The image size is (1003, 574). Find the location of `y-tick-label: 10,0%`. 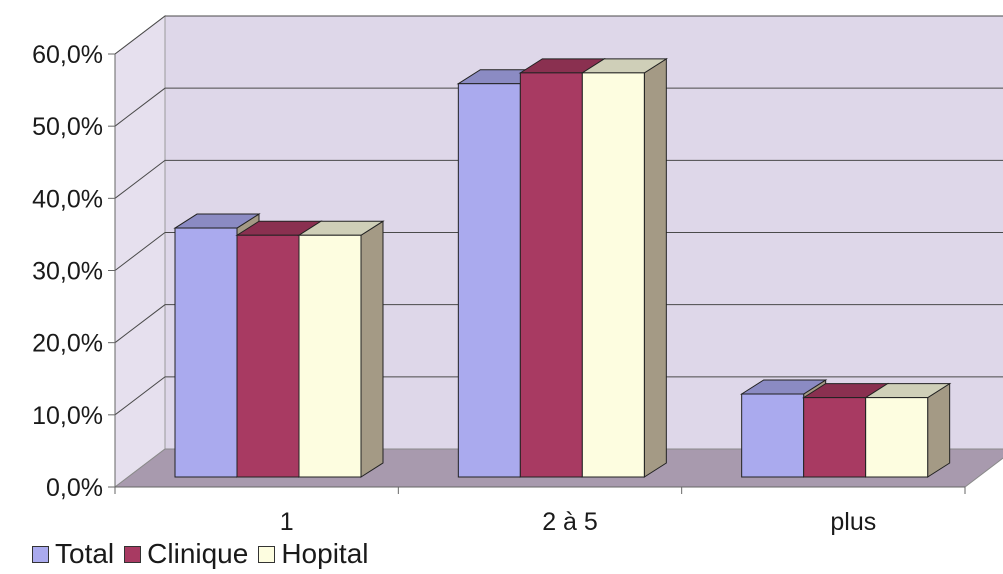

y-tick-label: 10,0% is located at coordinates (67, 416).